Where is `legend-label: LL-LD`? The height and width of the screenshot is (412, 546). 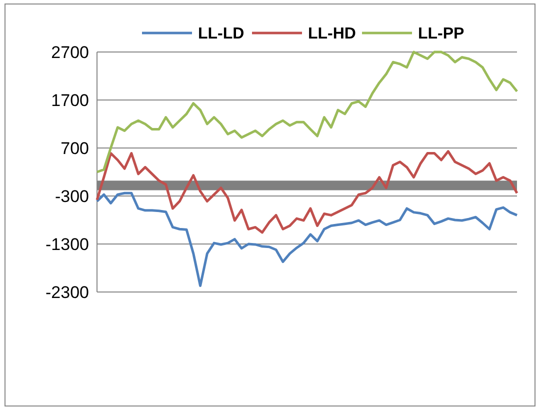
legend-label: LL-LD is located at coordinates (221, 34).